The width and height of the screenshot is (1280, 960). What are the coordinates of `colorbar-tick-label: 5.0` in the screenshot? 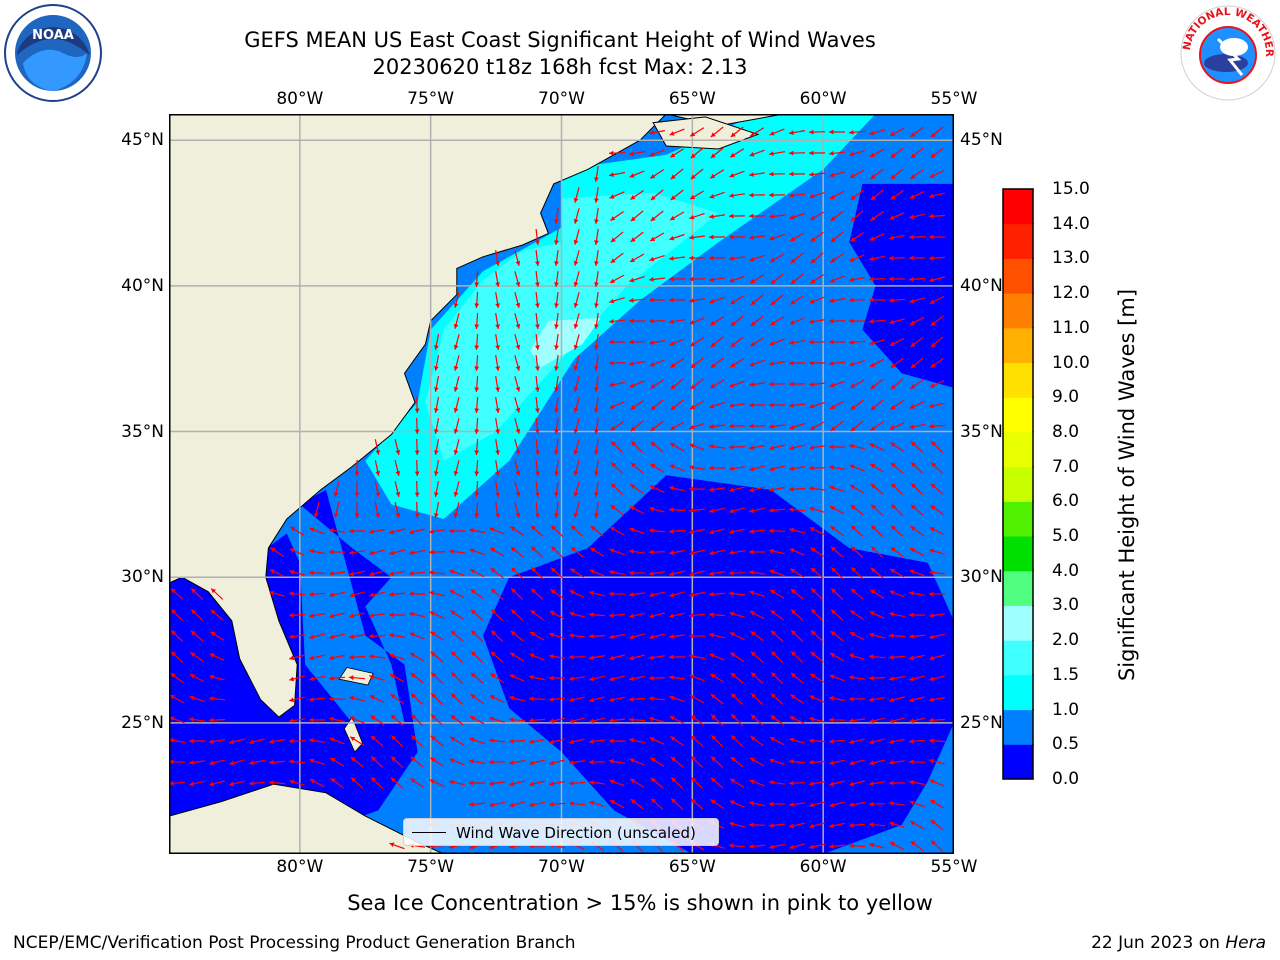 It's located at (1066, 536).